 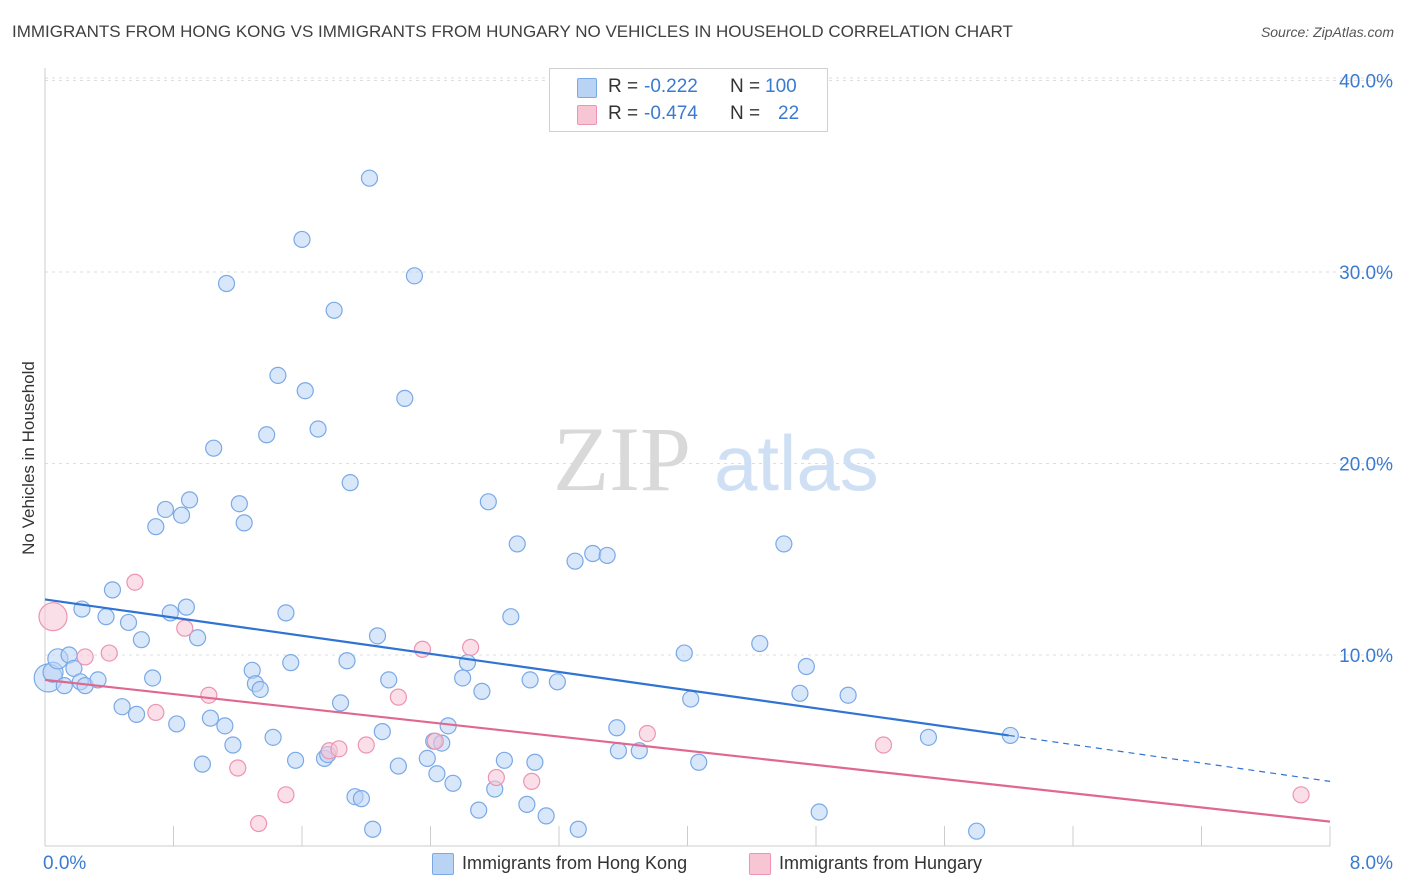 I want to click on series-swatch-hongkong, so click(x=443, y=864).